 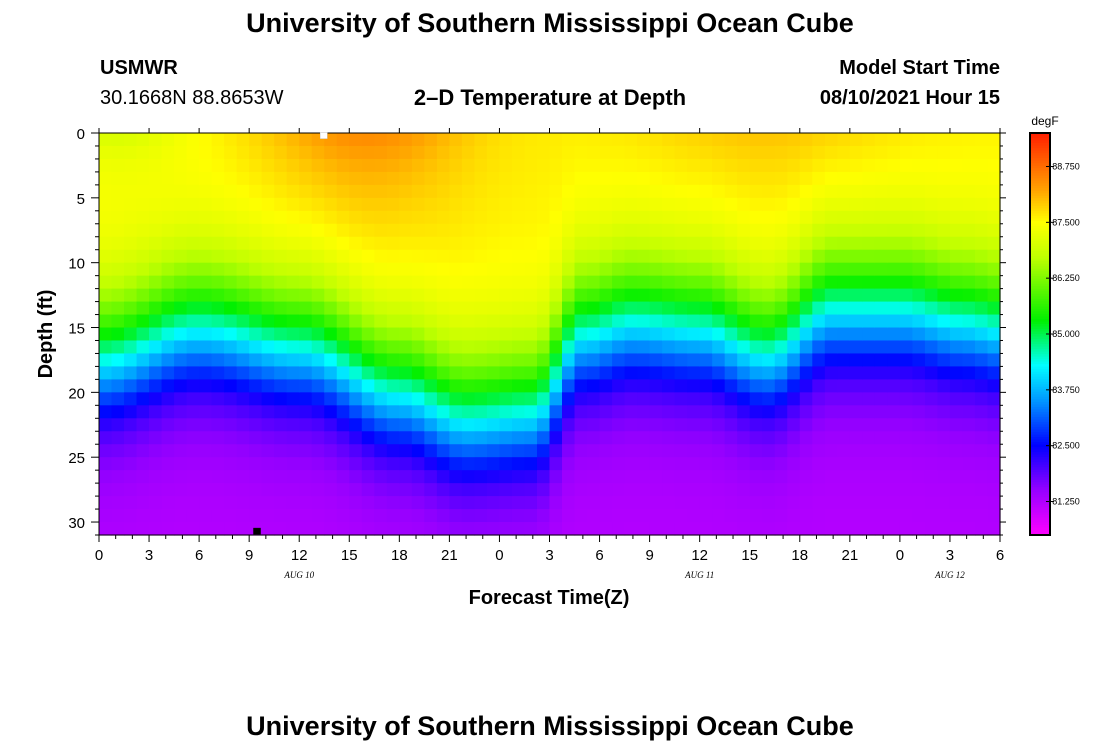 I want to click on colorbar-unit: degF, so click(x=1044, y=121).